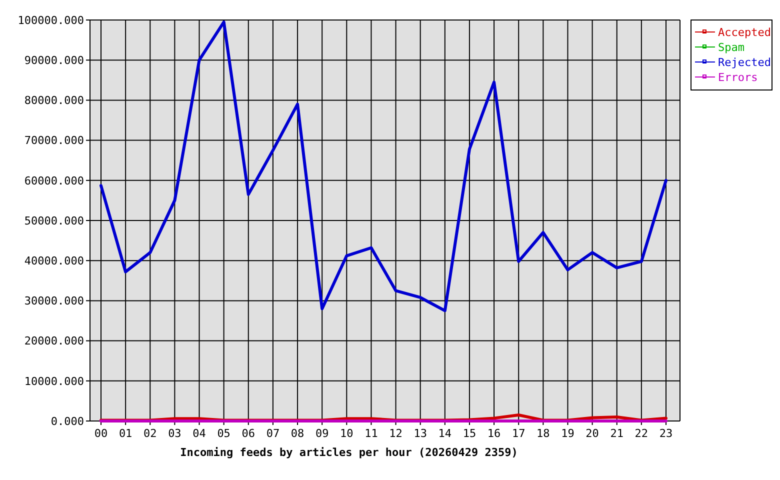 This screenshot has height=480, width=780. Describe the element at coordinates (641, 433) in the screenshot. I see `x-tick-label: 22` at that location.